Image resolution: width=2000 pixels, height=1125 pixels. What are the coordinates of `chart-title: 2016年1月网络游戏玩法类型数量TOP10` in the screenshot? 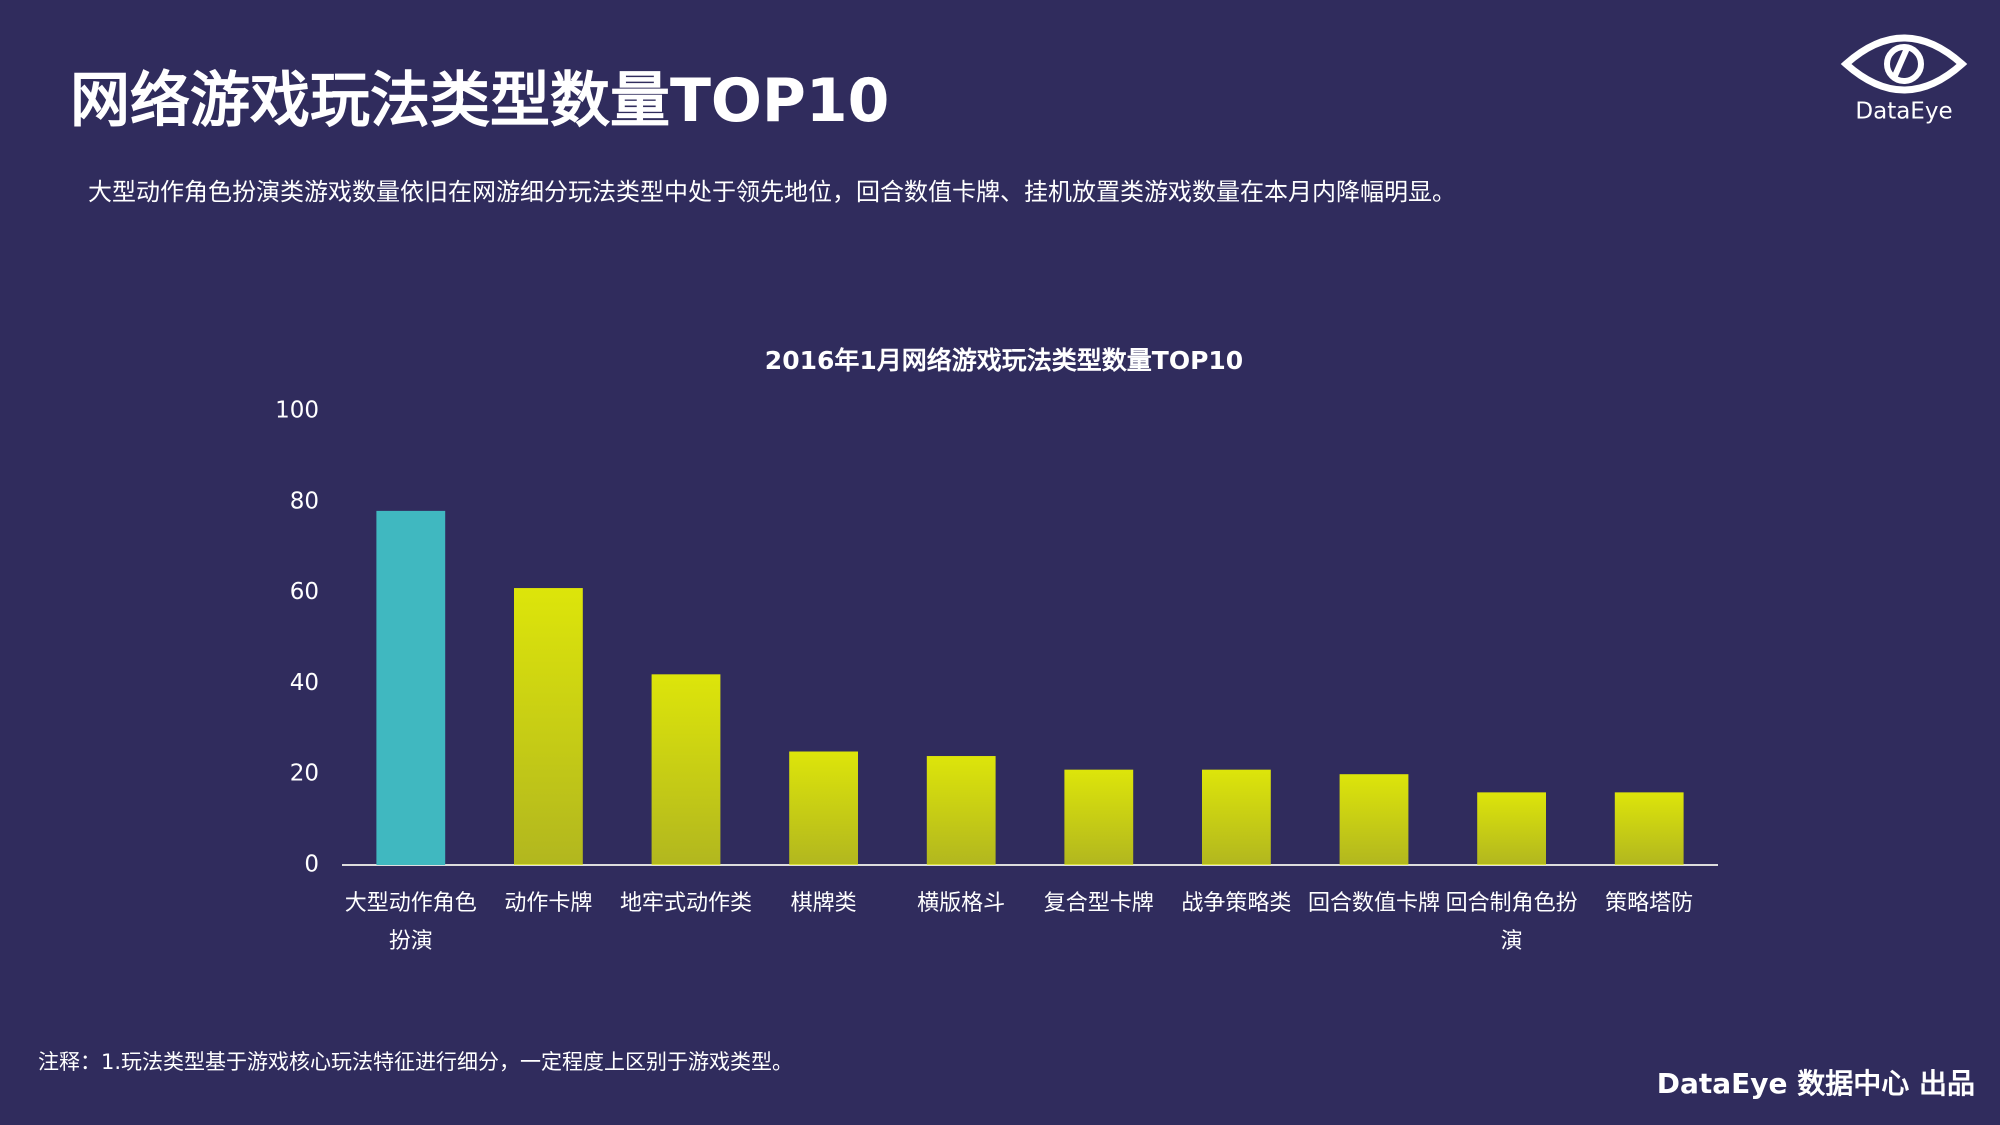 It's located at (1004, 360).